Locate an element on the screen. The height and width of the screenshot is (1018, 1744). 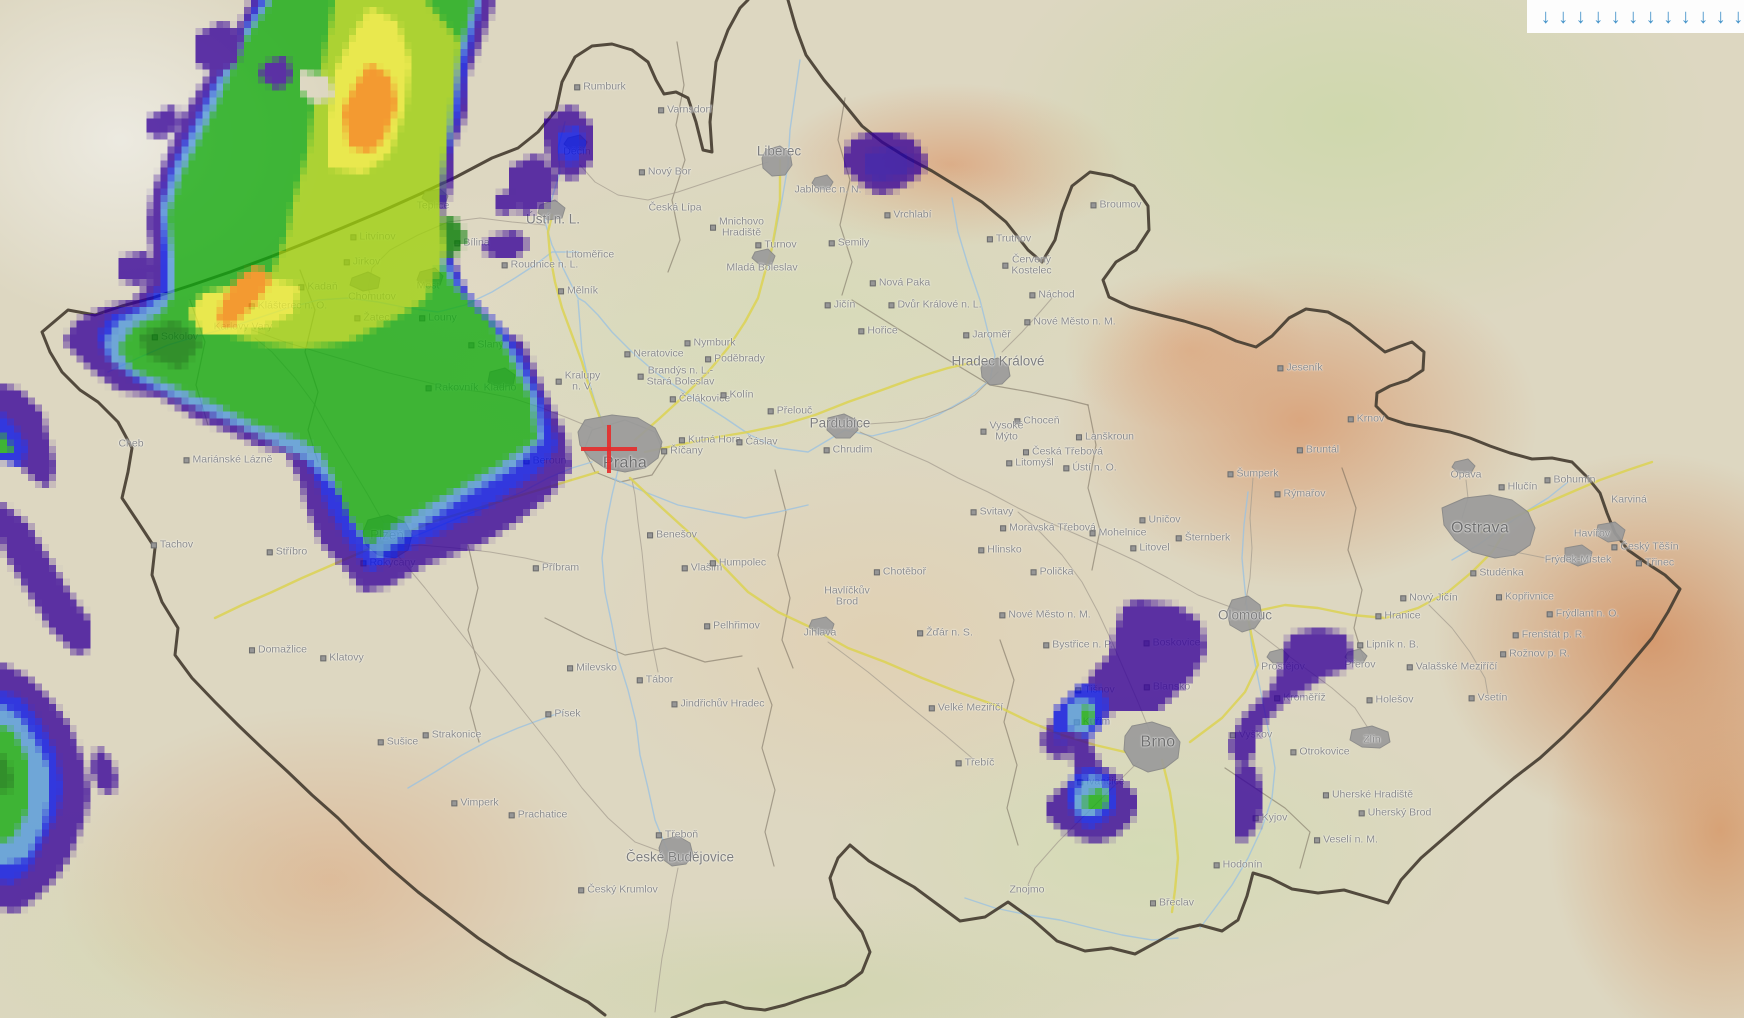
city-label-text: Broumov is located at coordinates (1120, 204).